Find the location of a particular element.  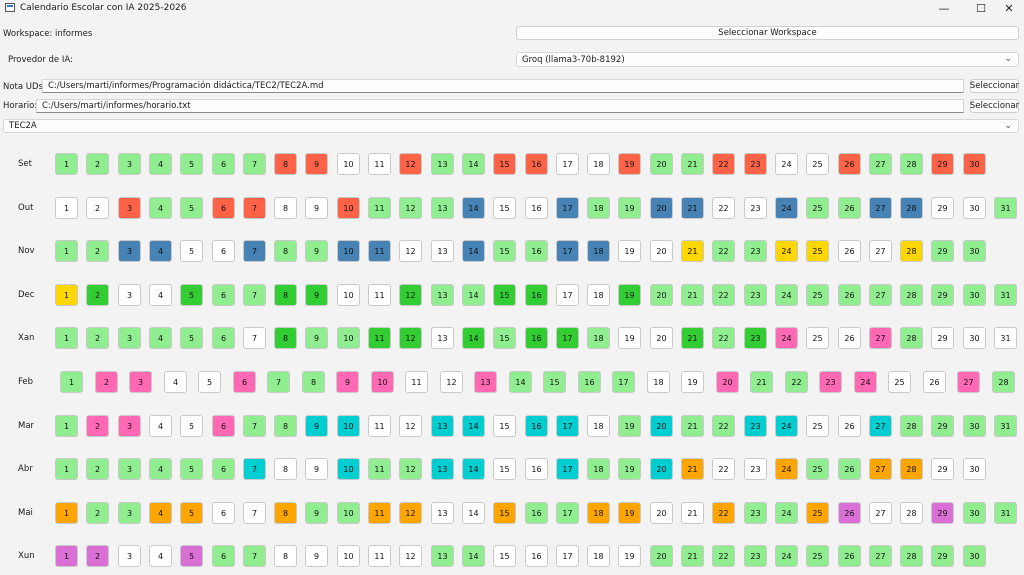

day-cell: 26 is located at coordinates (934, 382).